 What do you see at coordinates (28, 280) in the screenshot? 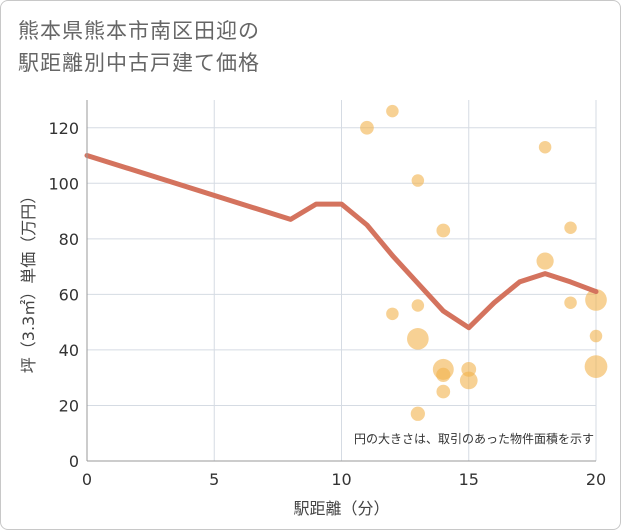
I see `y-axis-title: 坪（3.3㎡）単価（万円）` at bounding box center [28, 280].